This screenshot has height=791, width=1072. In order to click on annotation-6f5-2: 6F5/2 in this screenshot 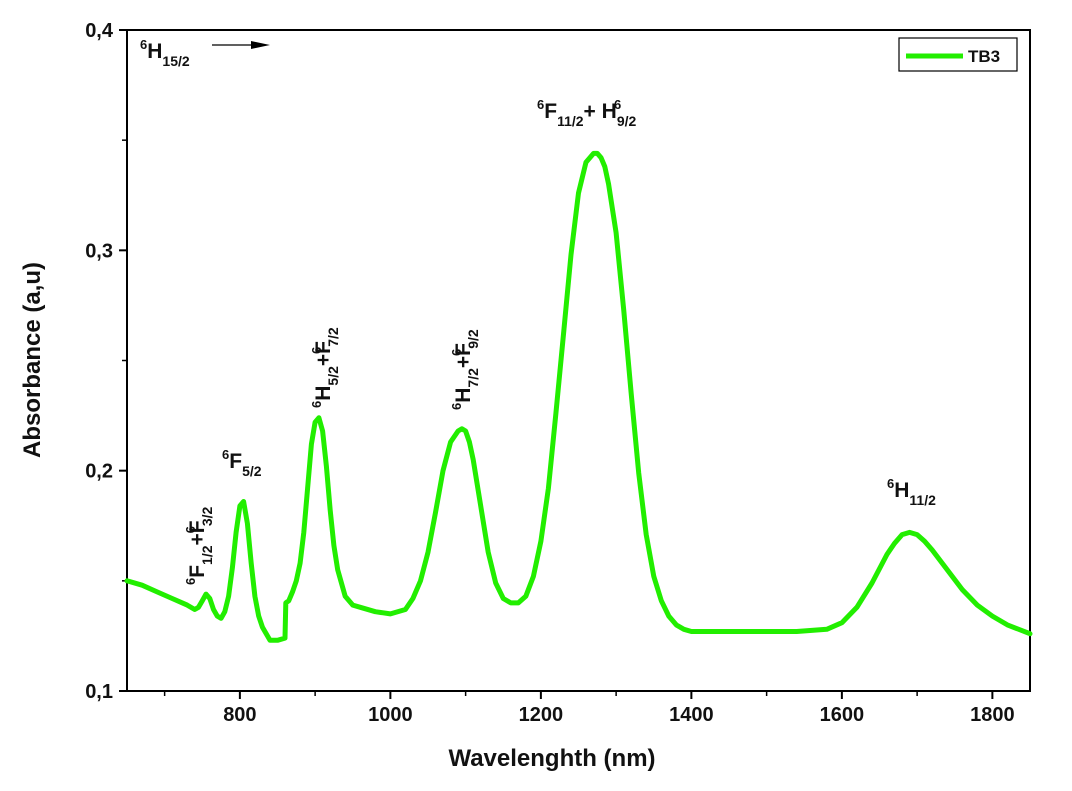, I will do `click(242, 463)`.